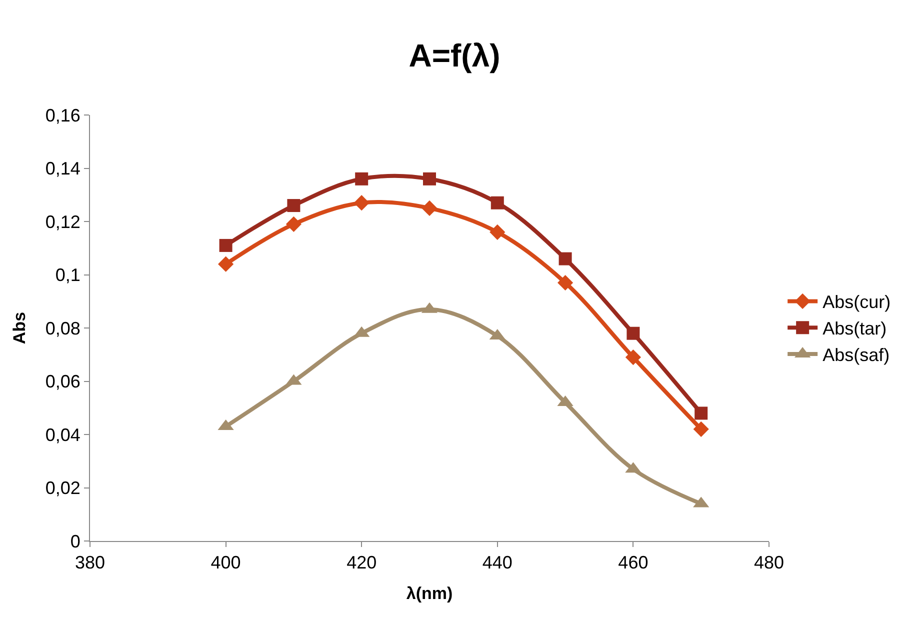  What do you see at coordinates (633, 562) in the screenshot?
I see `x-tick-label: 460` at bounding box center [633, 562].